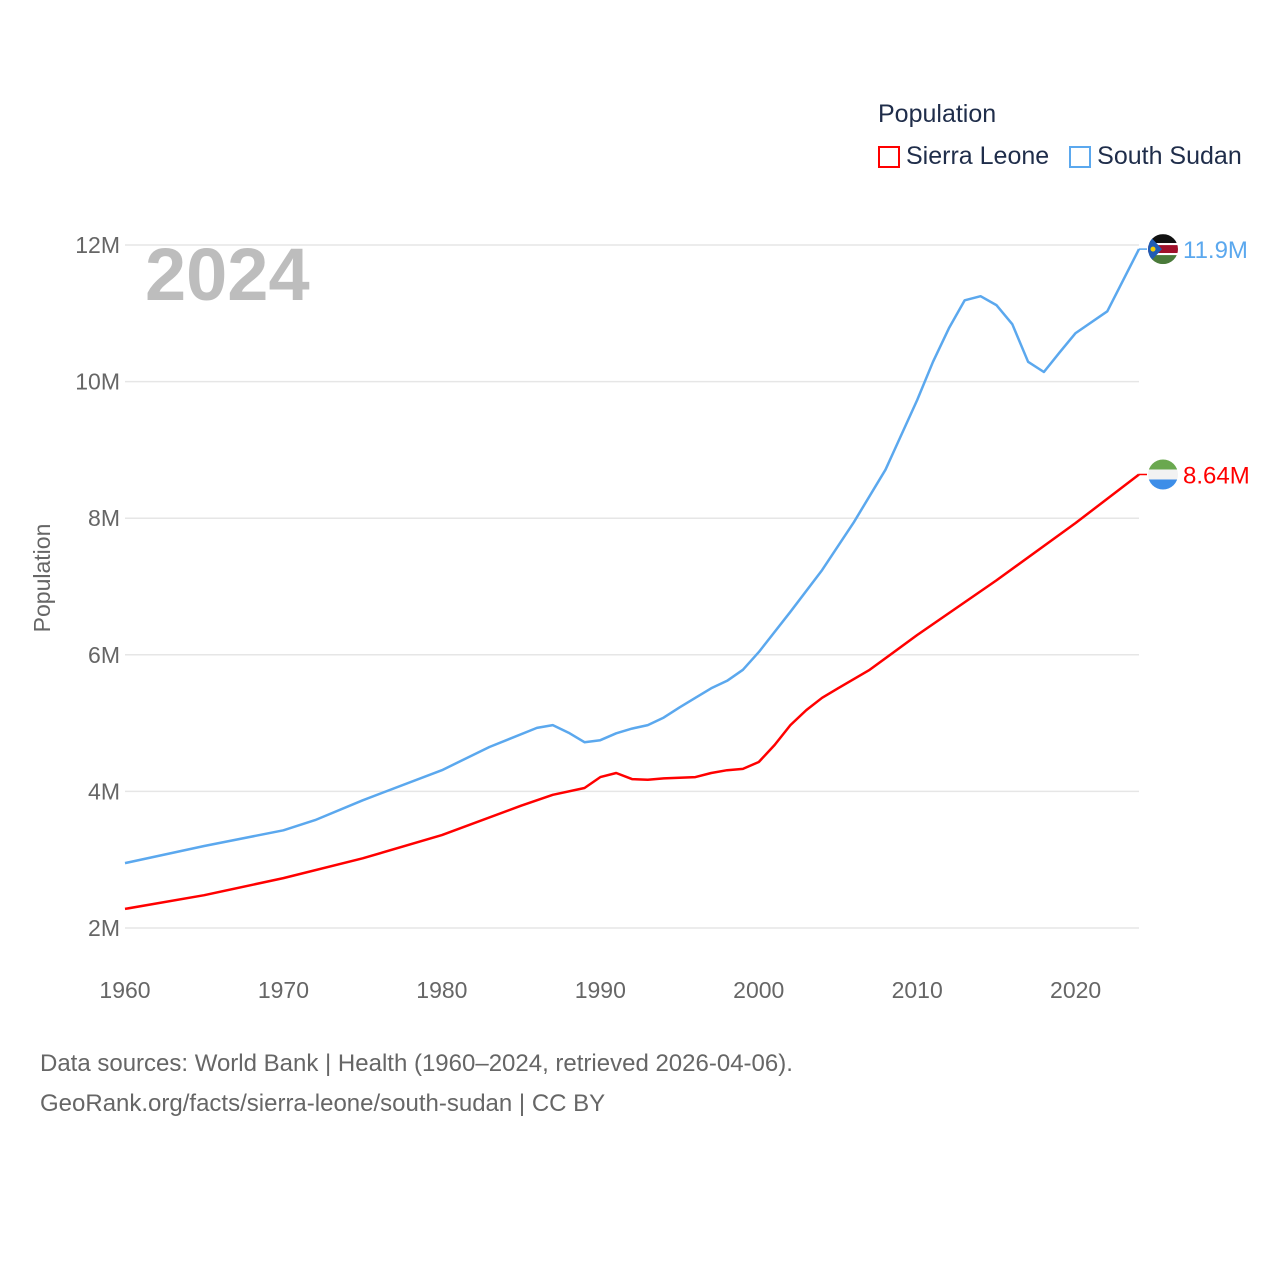  I want to click on y-axis-label: Population, so click(42, 578).